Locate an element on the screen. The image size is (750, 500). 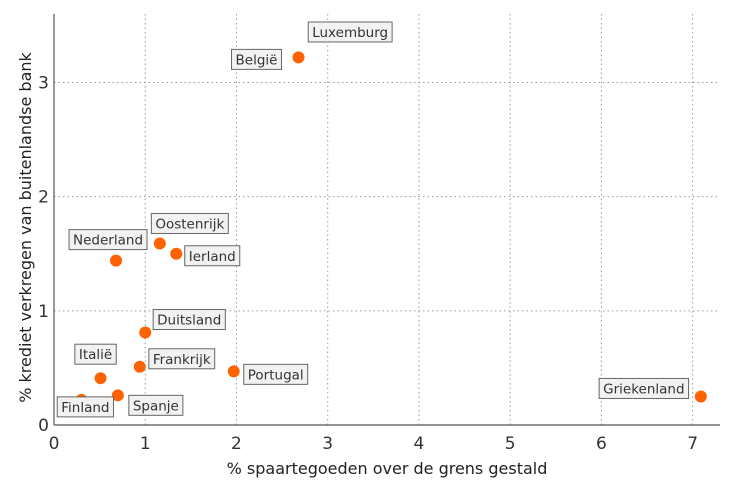
point-label-text: Griekenland is located at coordinates (643, 389).